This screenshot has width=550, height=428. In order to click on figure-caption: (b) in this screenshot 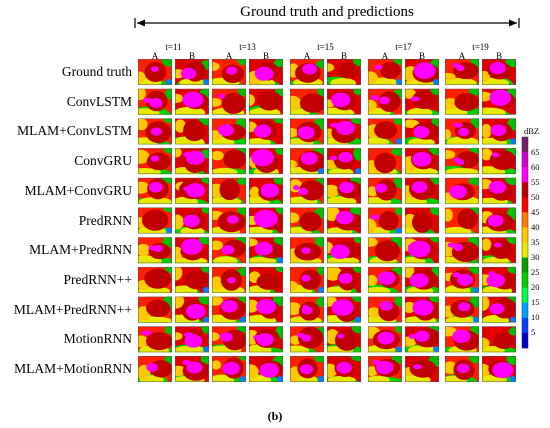, I will do `click(275, 416)`.